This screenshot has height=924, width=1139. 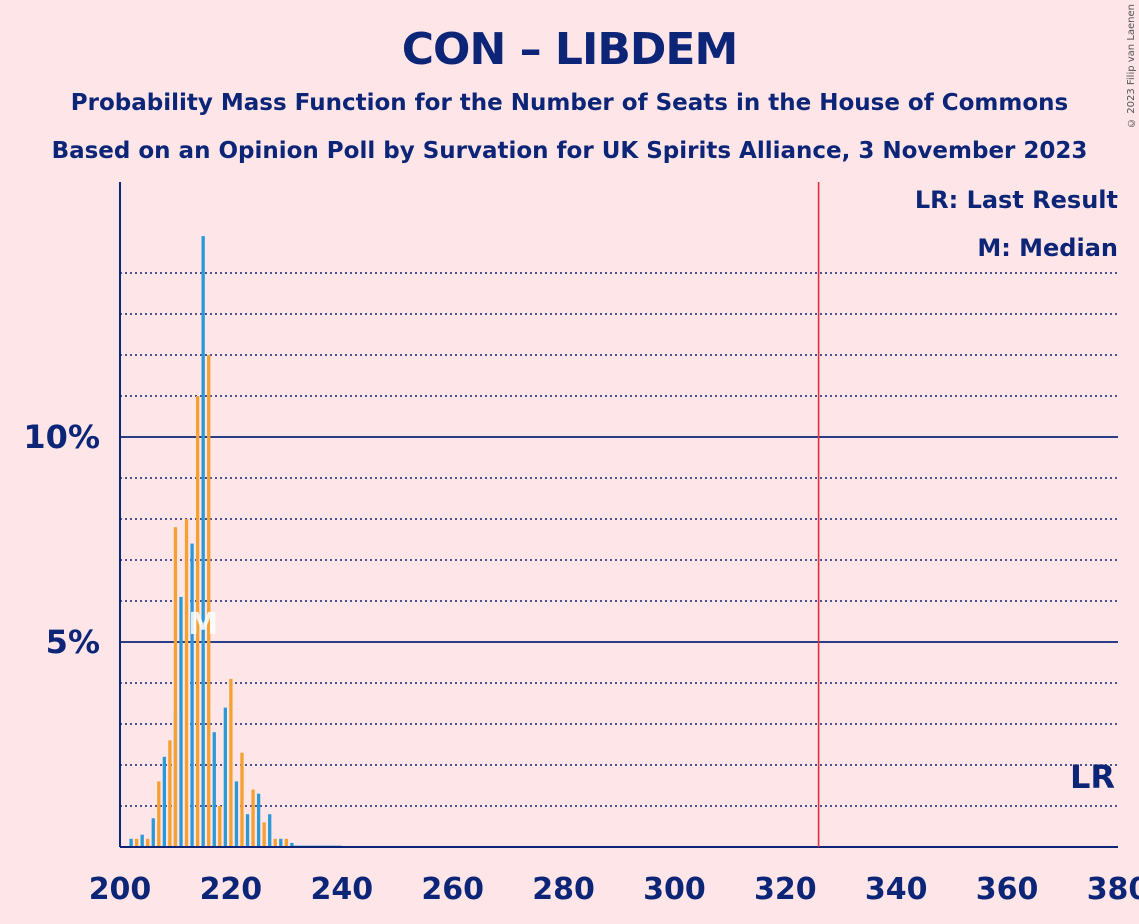 What do you see at coordinates (1092, 777) in the screenshot?
I see `last-result-marker: LR` at bounding box center [1092, 777].